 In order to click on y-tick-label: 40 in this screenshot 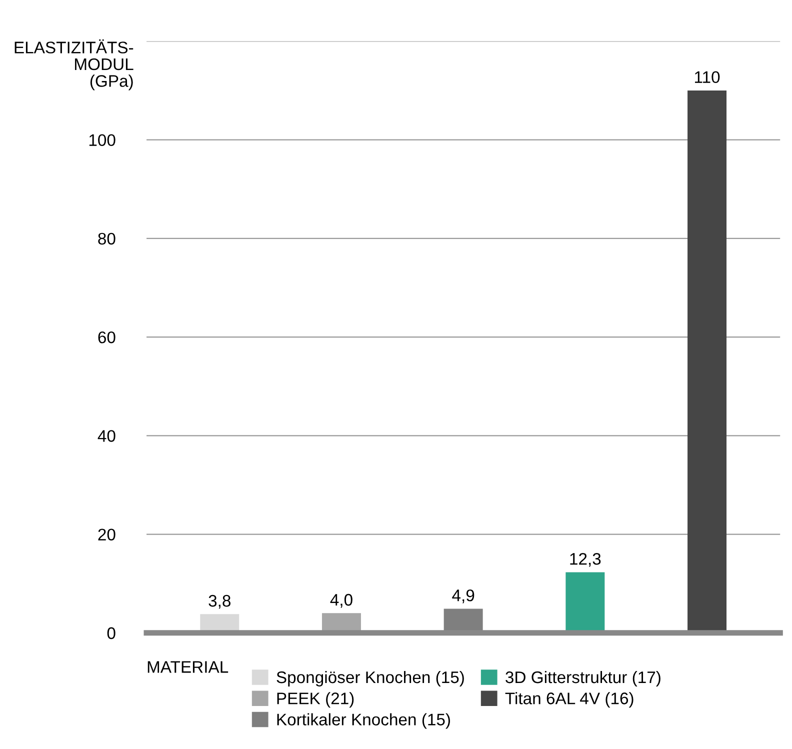, I will do `click(107, 436)`.